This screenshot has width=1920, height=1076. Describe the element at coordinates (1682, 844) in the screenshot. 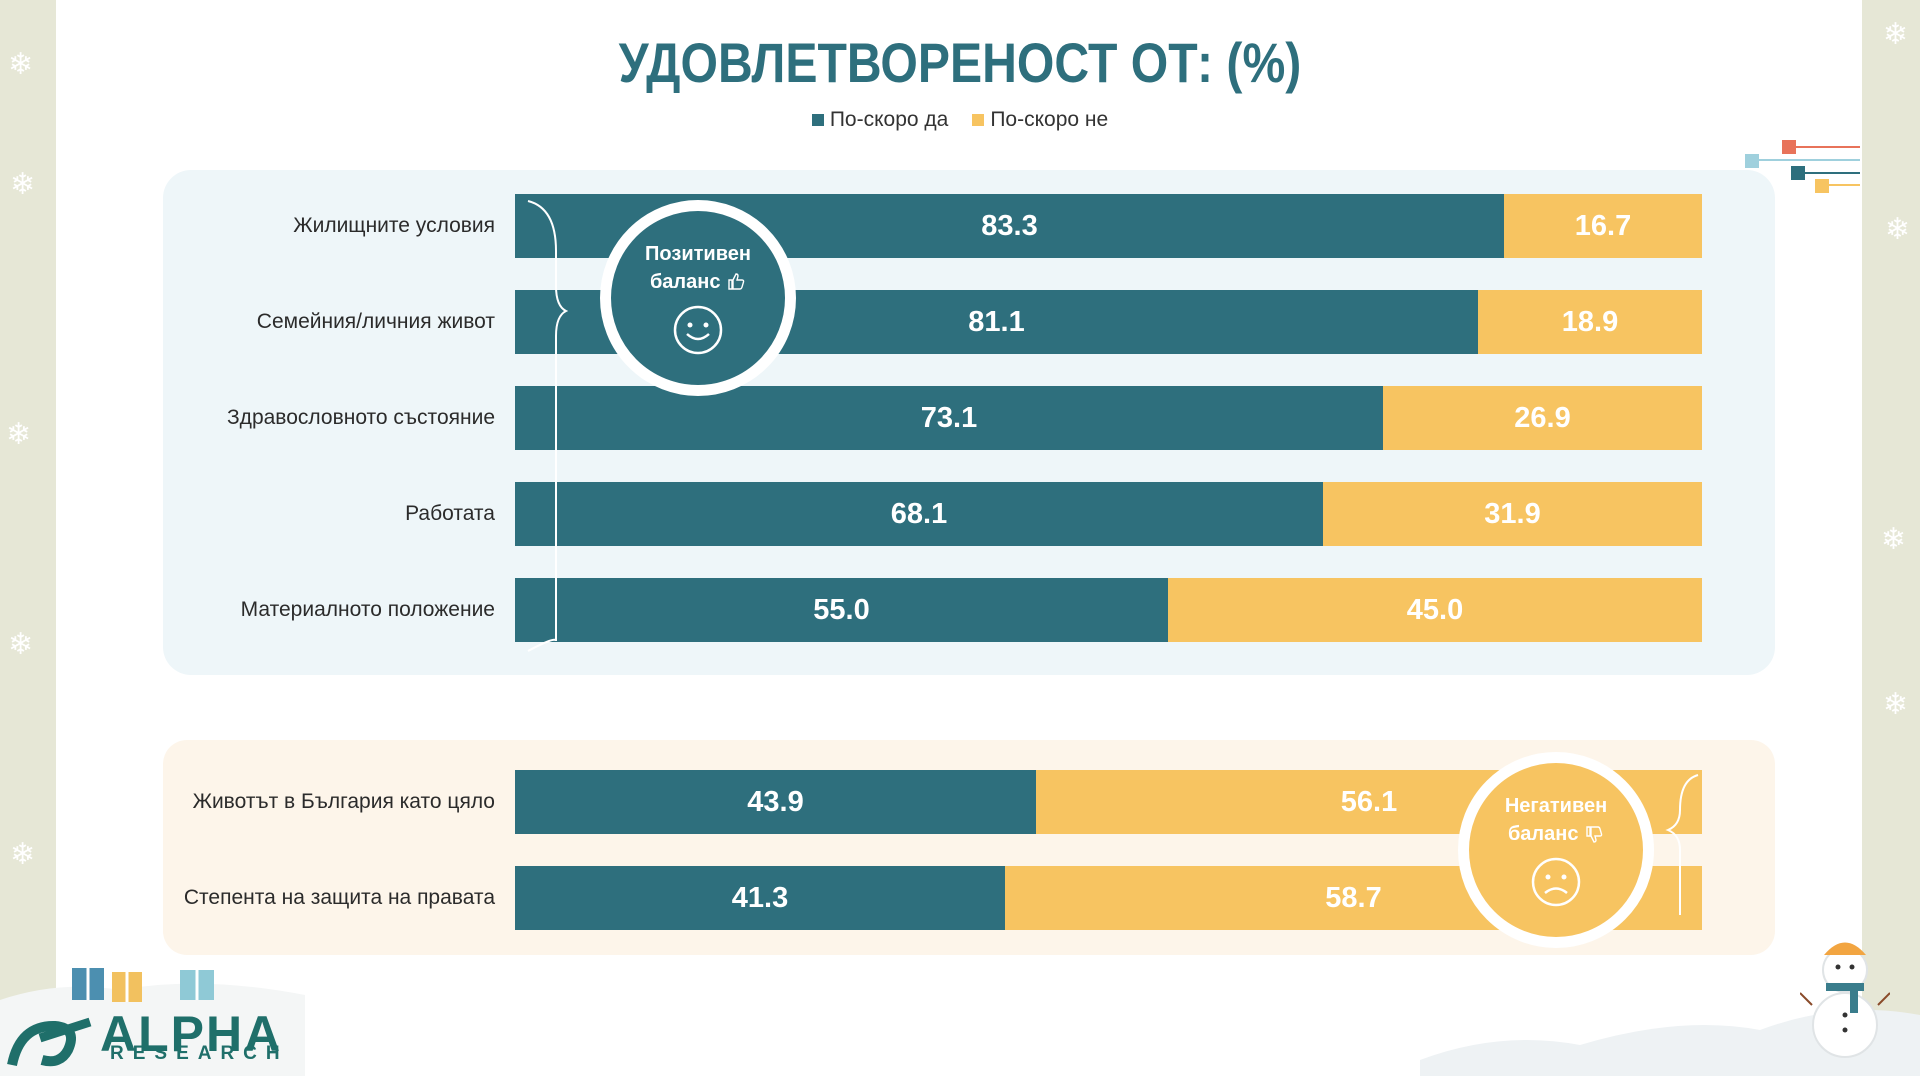

I see `bracket-right` at that location.